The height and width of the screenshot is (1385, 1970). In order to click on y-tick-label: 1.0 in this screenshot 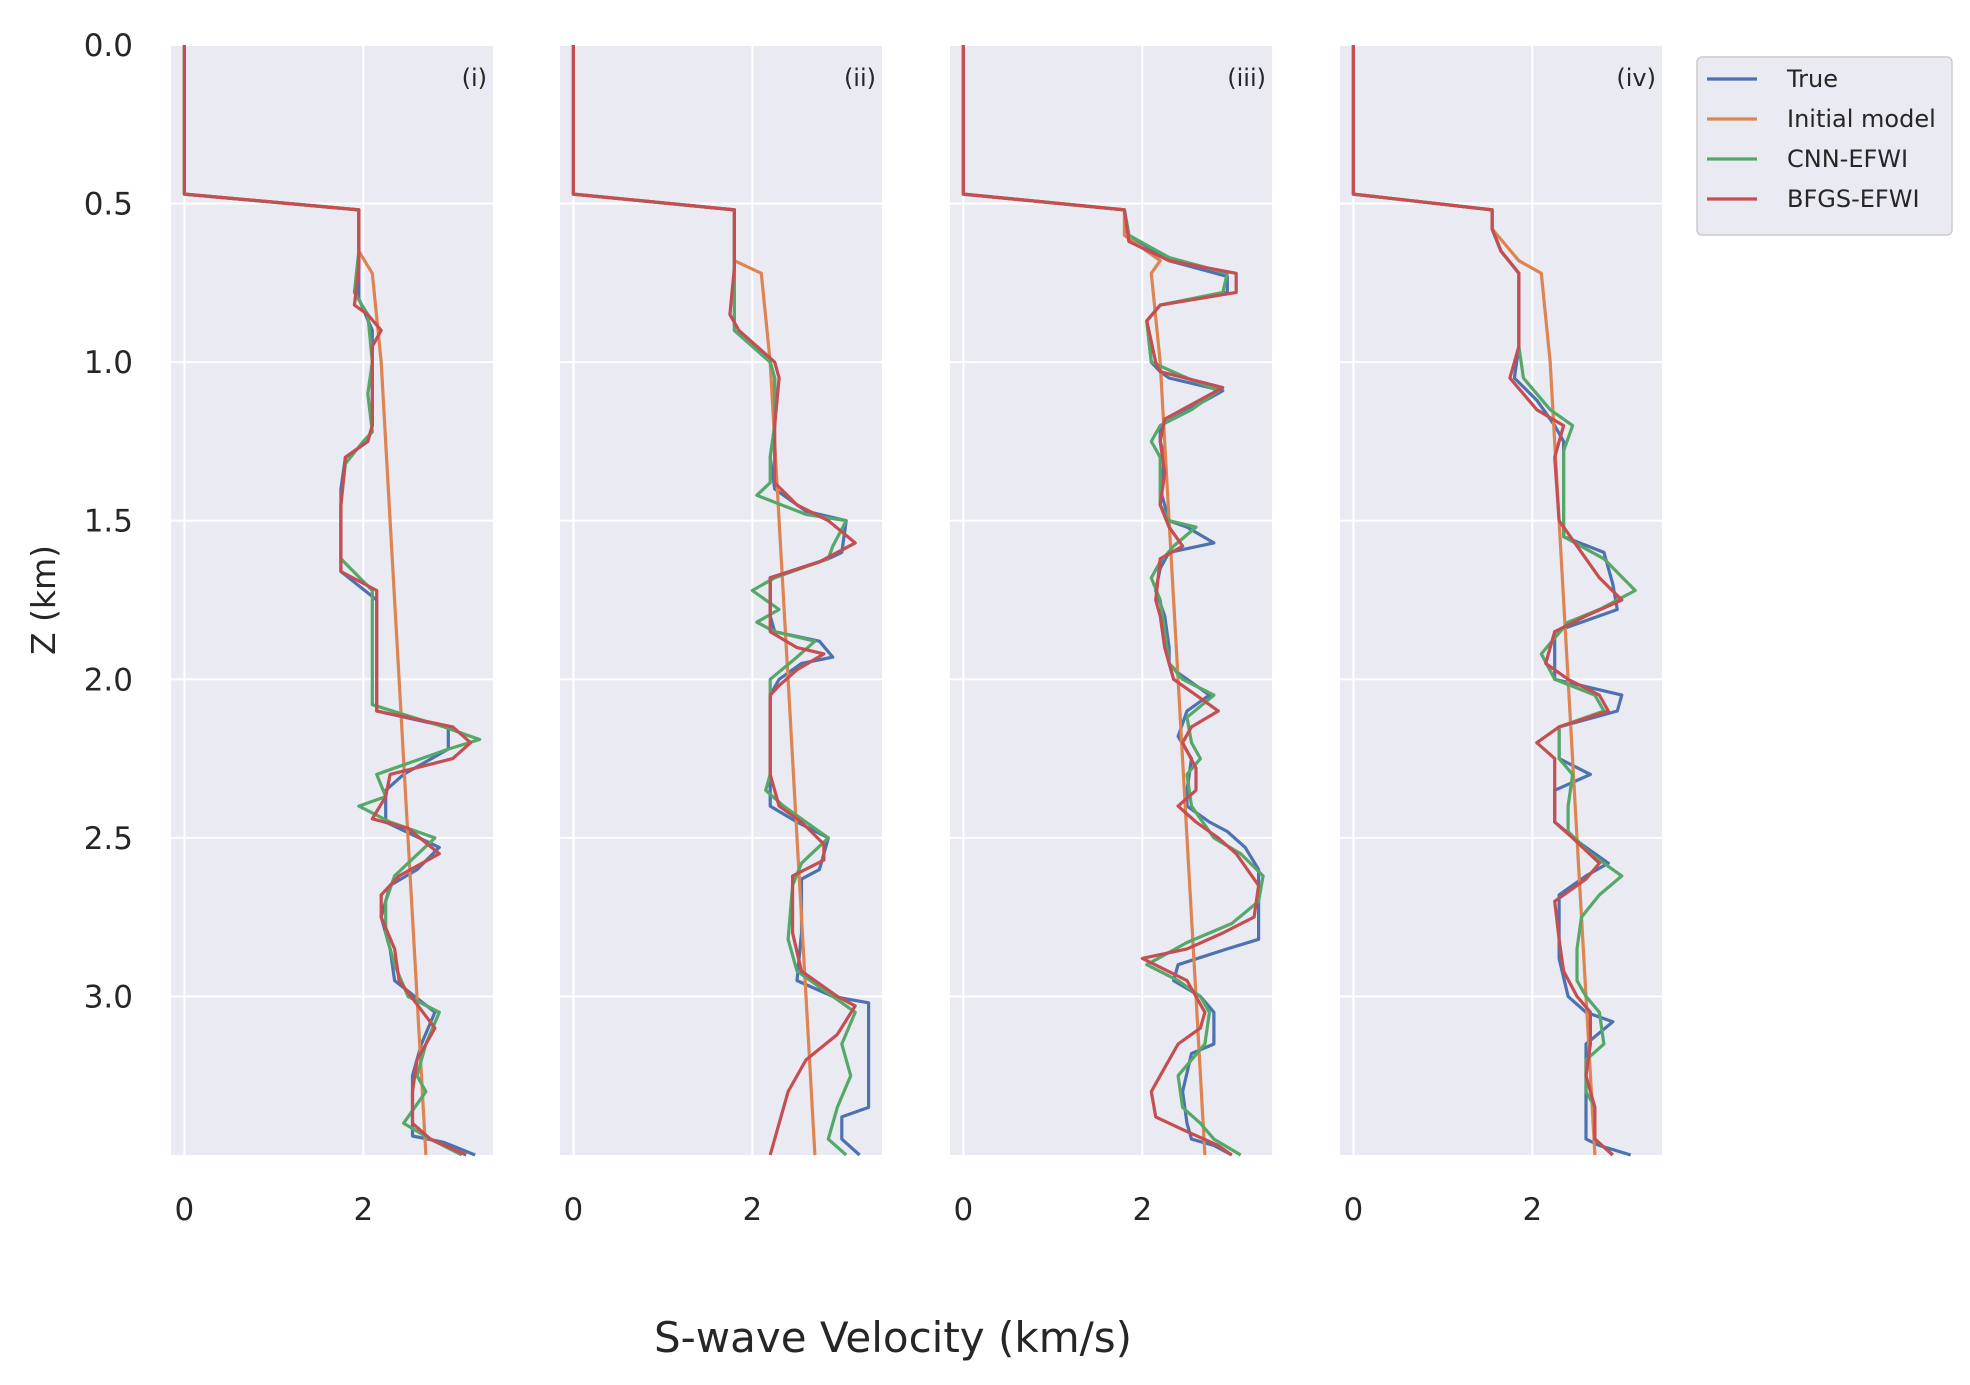, I will do `click(108, 363)`.